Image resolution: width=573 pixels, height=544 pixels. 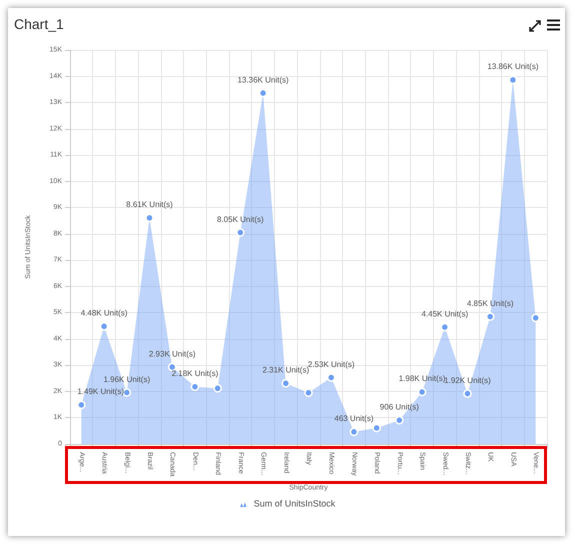 What do you see at coordinates (172, 353) in the screenshot?
I see `data-label: 2.93K Unit(s)` at bounding box center [172, 353].